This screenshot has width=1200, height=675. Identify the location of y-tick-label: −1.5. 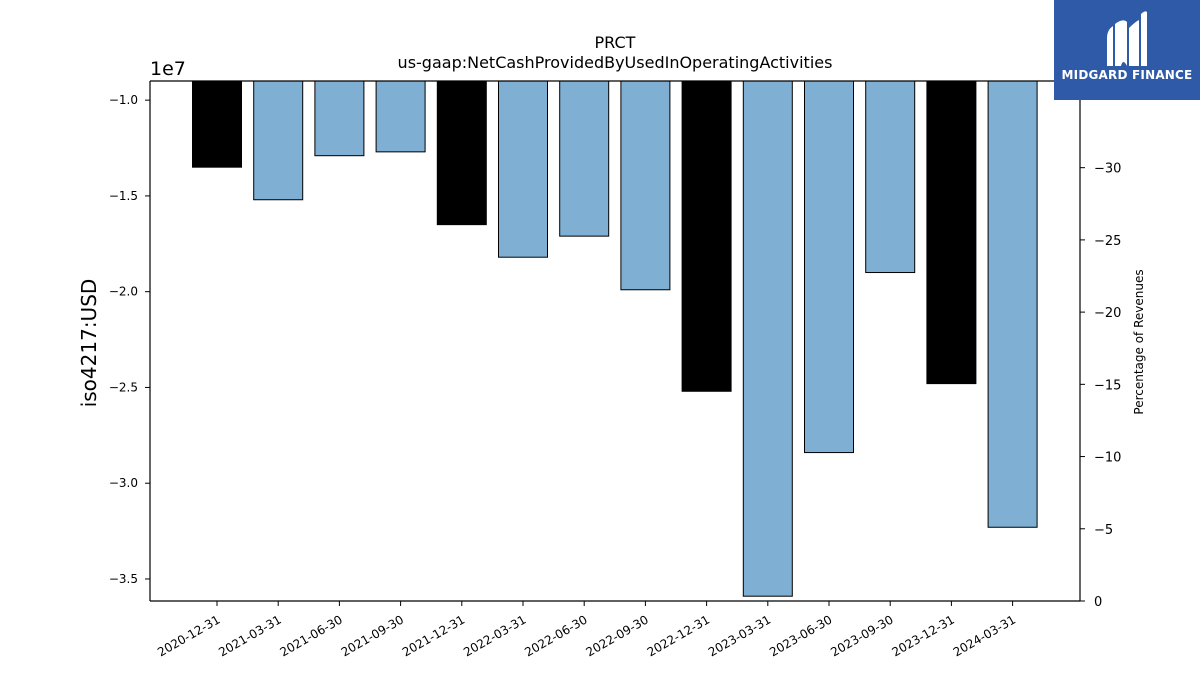
(123, 196).